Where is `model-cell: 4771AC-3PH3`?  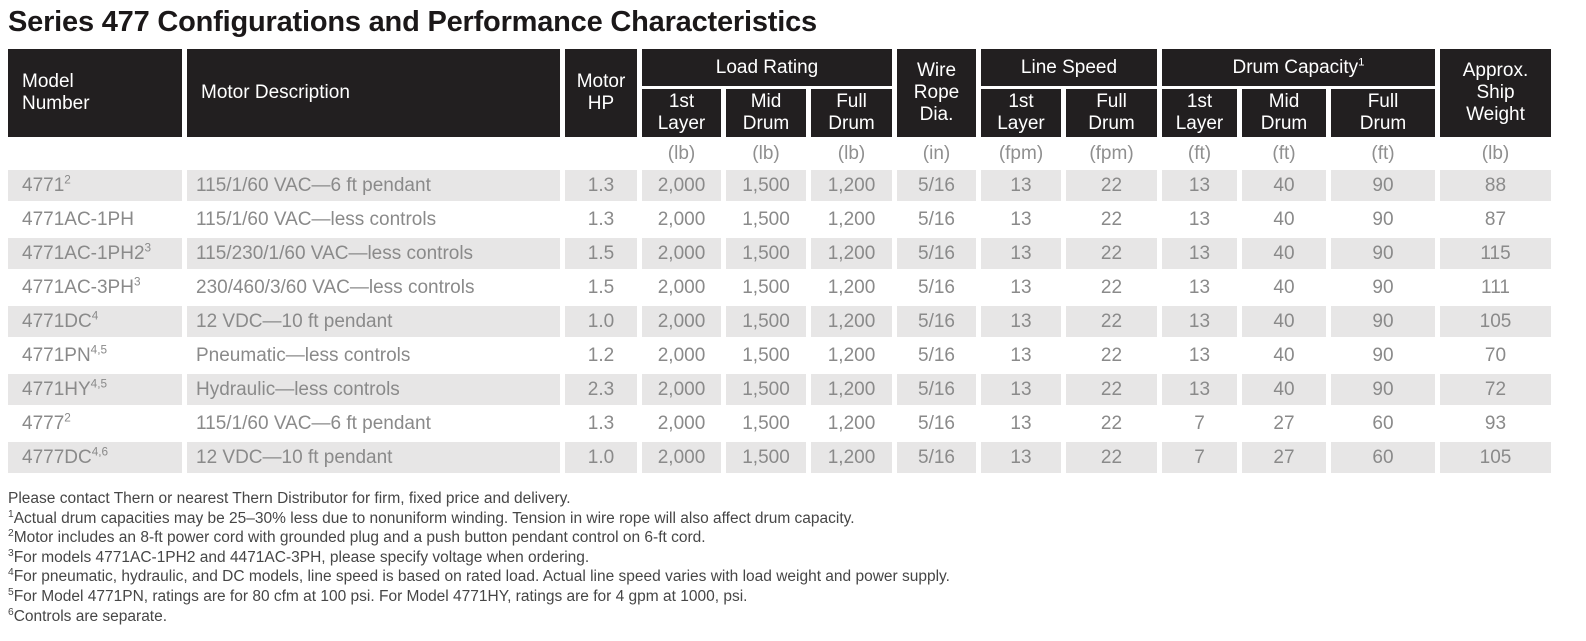 model-cell: 4771AC-3PH3 is located at coordinates (81, 286).